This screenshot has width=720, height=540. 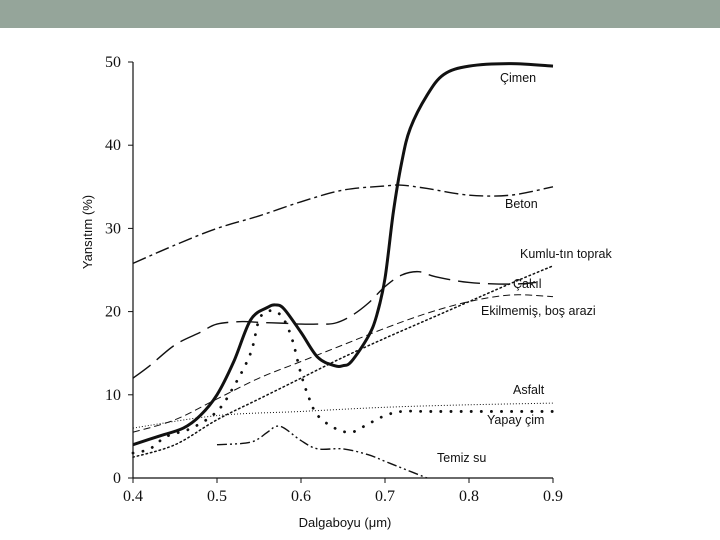 I want to click on series-label: Kumlu-tın toprak, so click(x=566, y=254).